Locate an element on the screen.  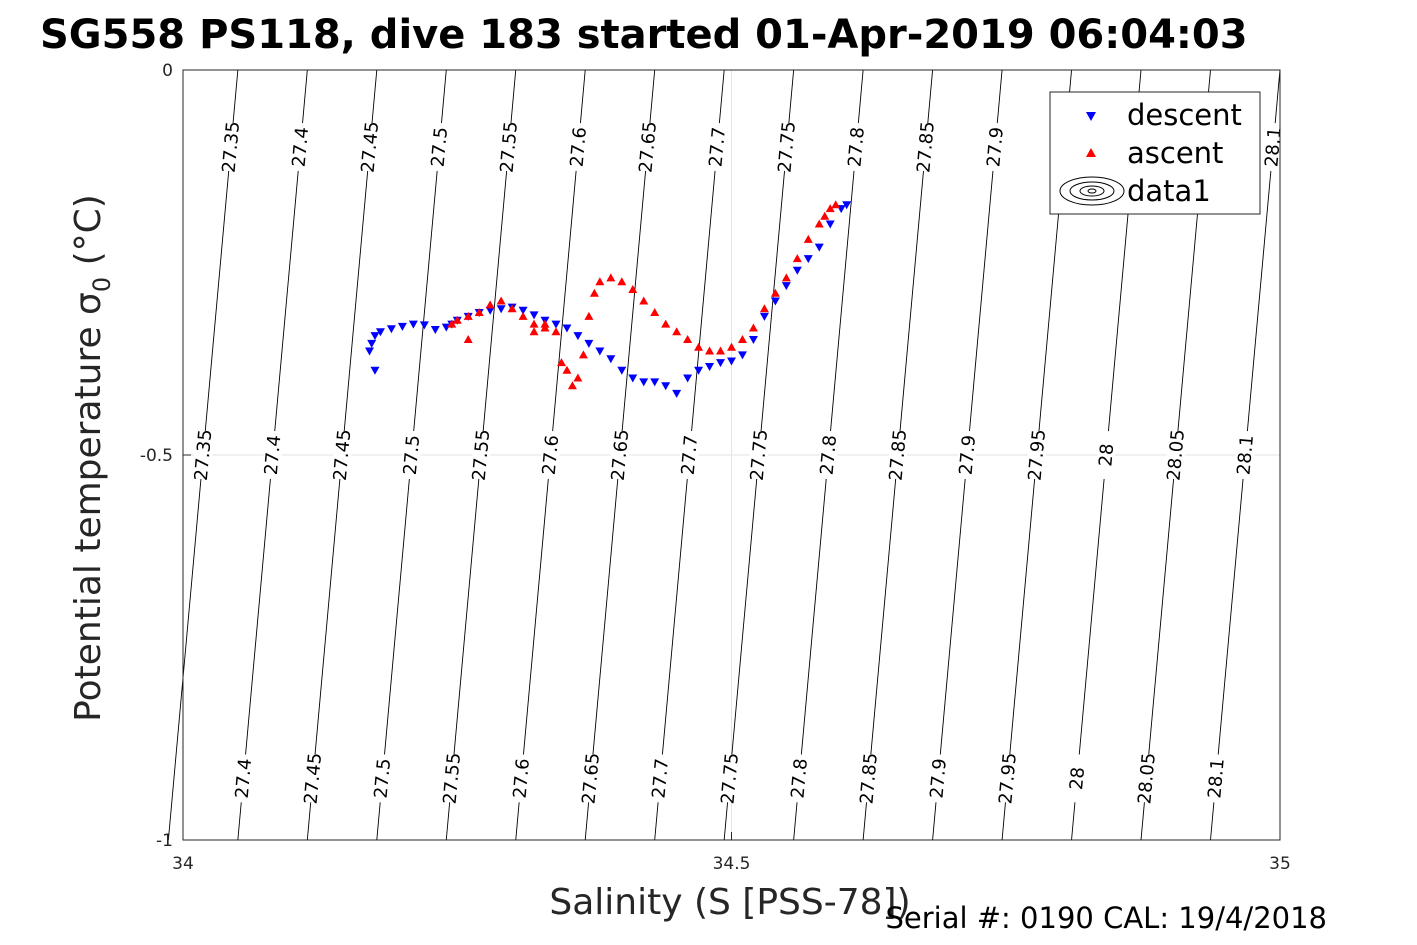
density-contour-label: 27.65 is located at coordinates (648, 146).